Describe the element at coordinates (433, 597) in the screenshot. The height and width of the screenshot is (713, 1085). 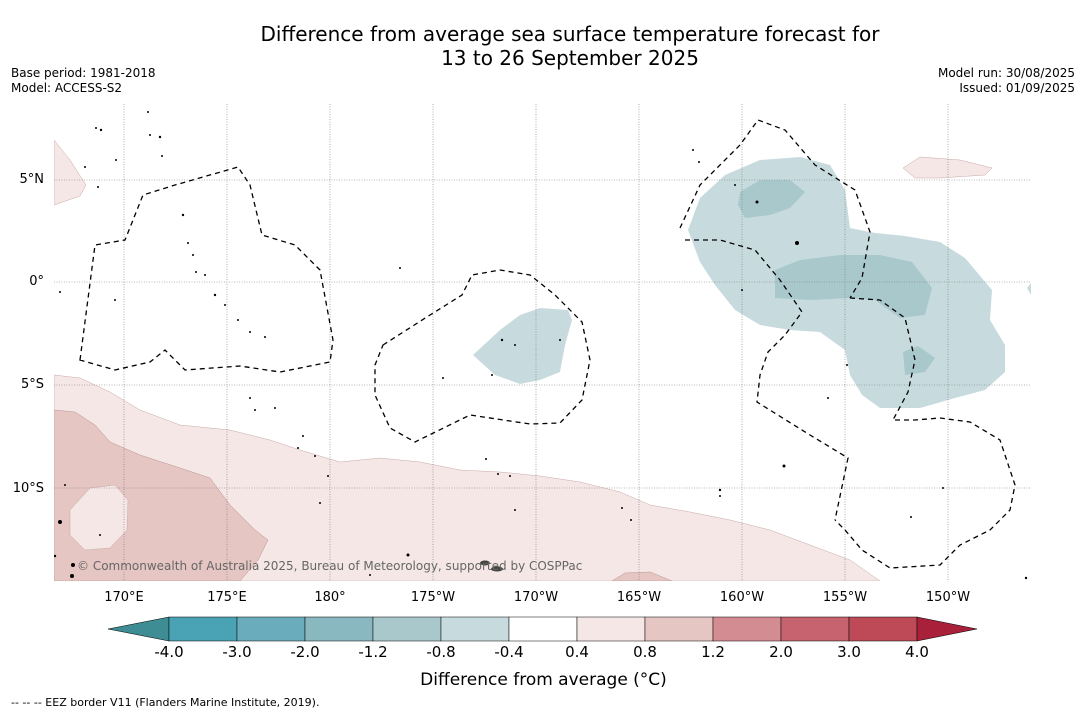
I see `lon-label-175w: 175°W` at that location.